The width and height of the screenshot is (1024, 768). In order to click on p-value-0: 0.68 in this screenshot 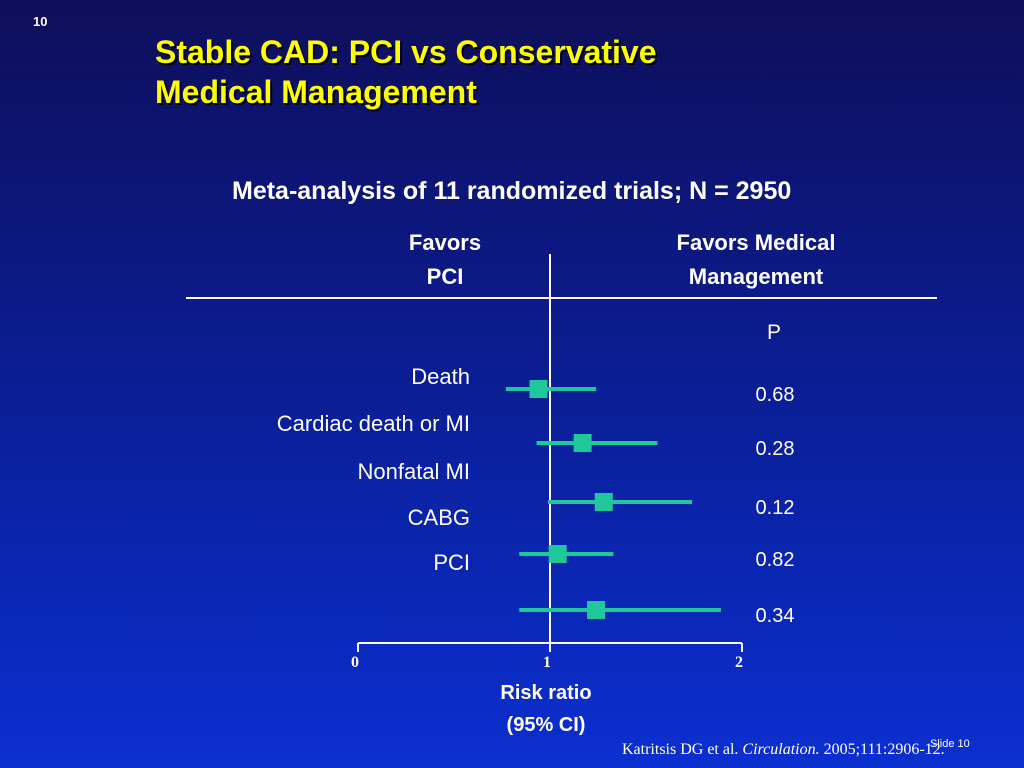, I will do `click(775, 395)`.